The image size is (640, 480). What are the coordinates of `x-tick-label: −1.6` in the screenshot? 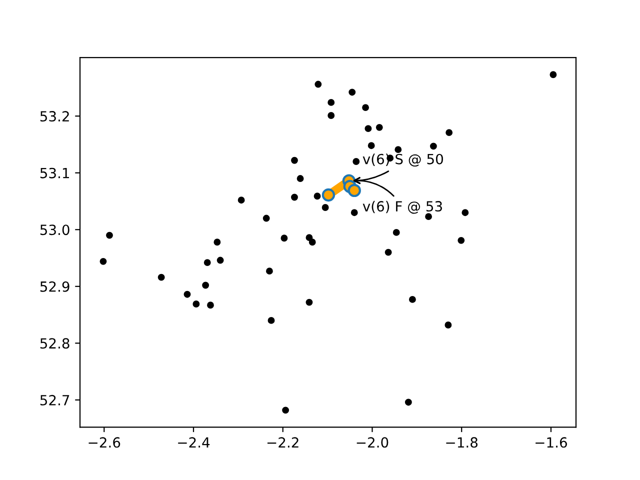 It's located at (551, 442).